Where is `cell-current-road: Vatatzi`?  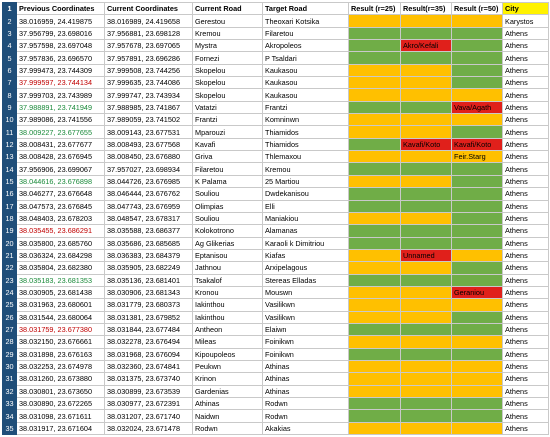
cell-current-road: Vatatzi is located at coordinates (227, 107).